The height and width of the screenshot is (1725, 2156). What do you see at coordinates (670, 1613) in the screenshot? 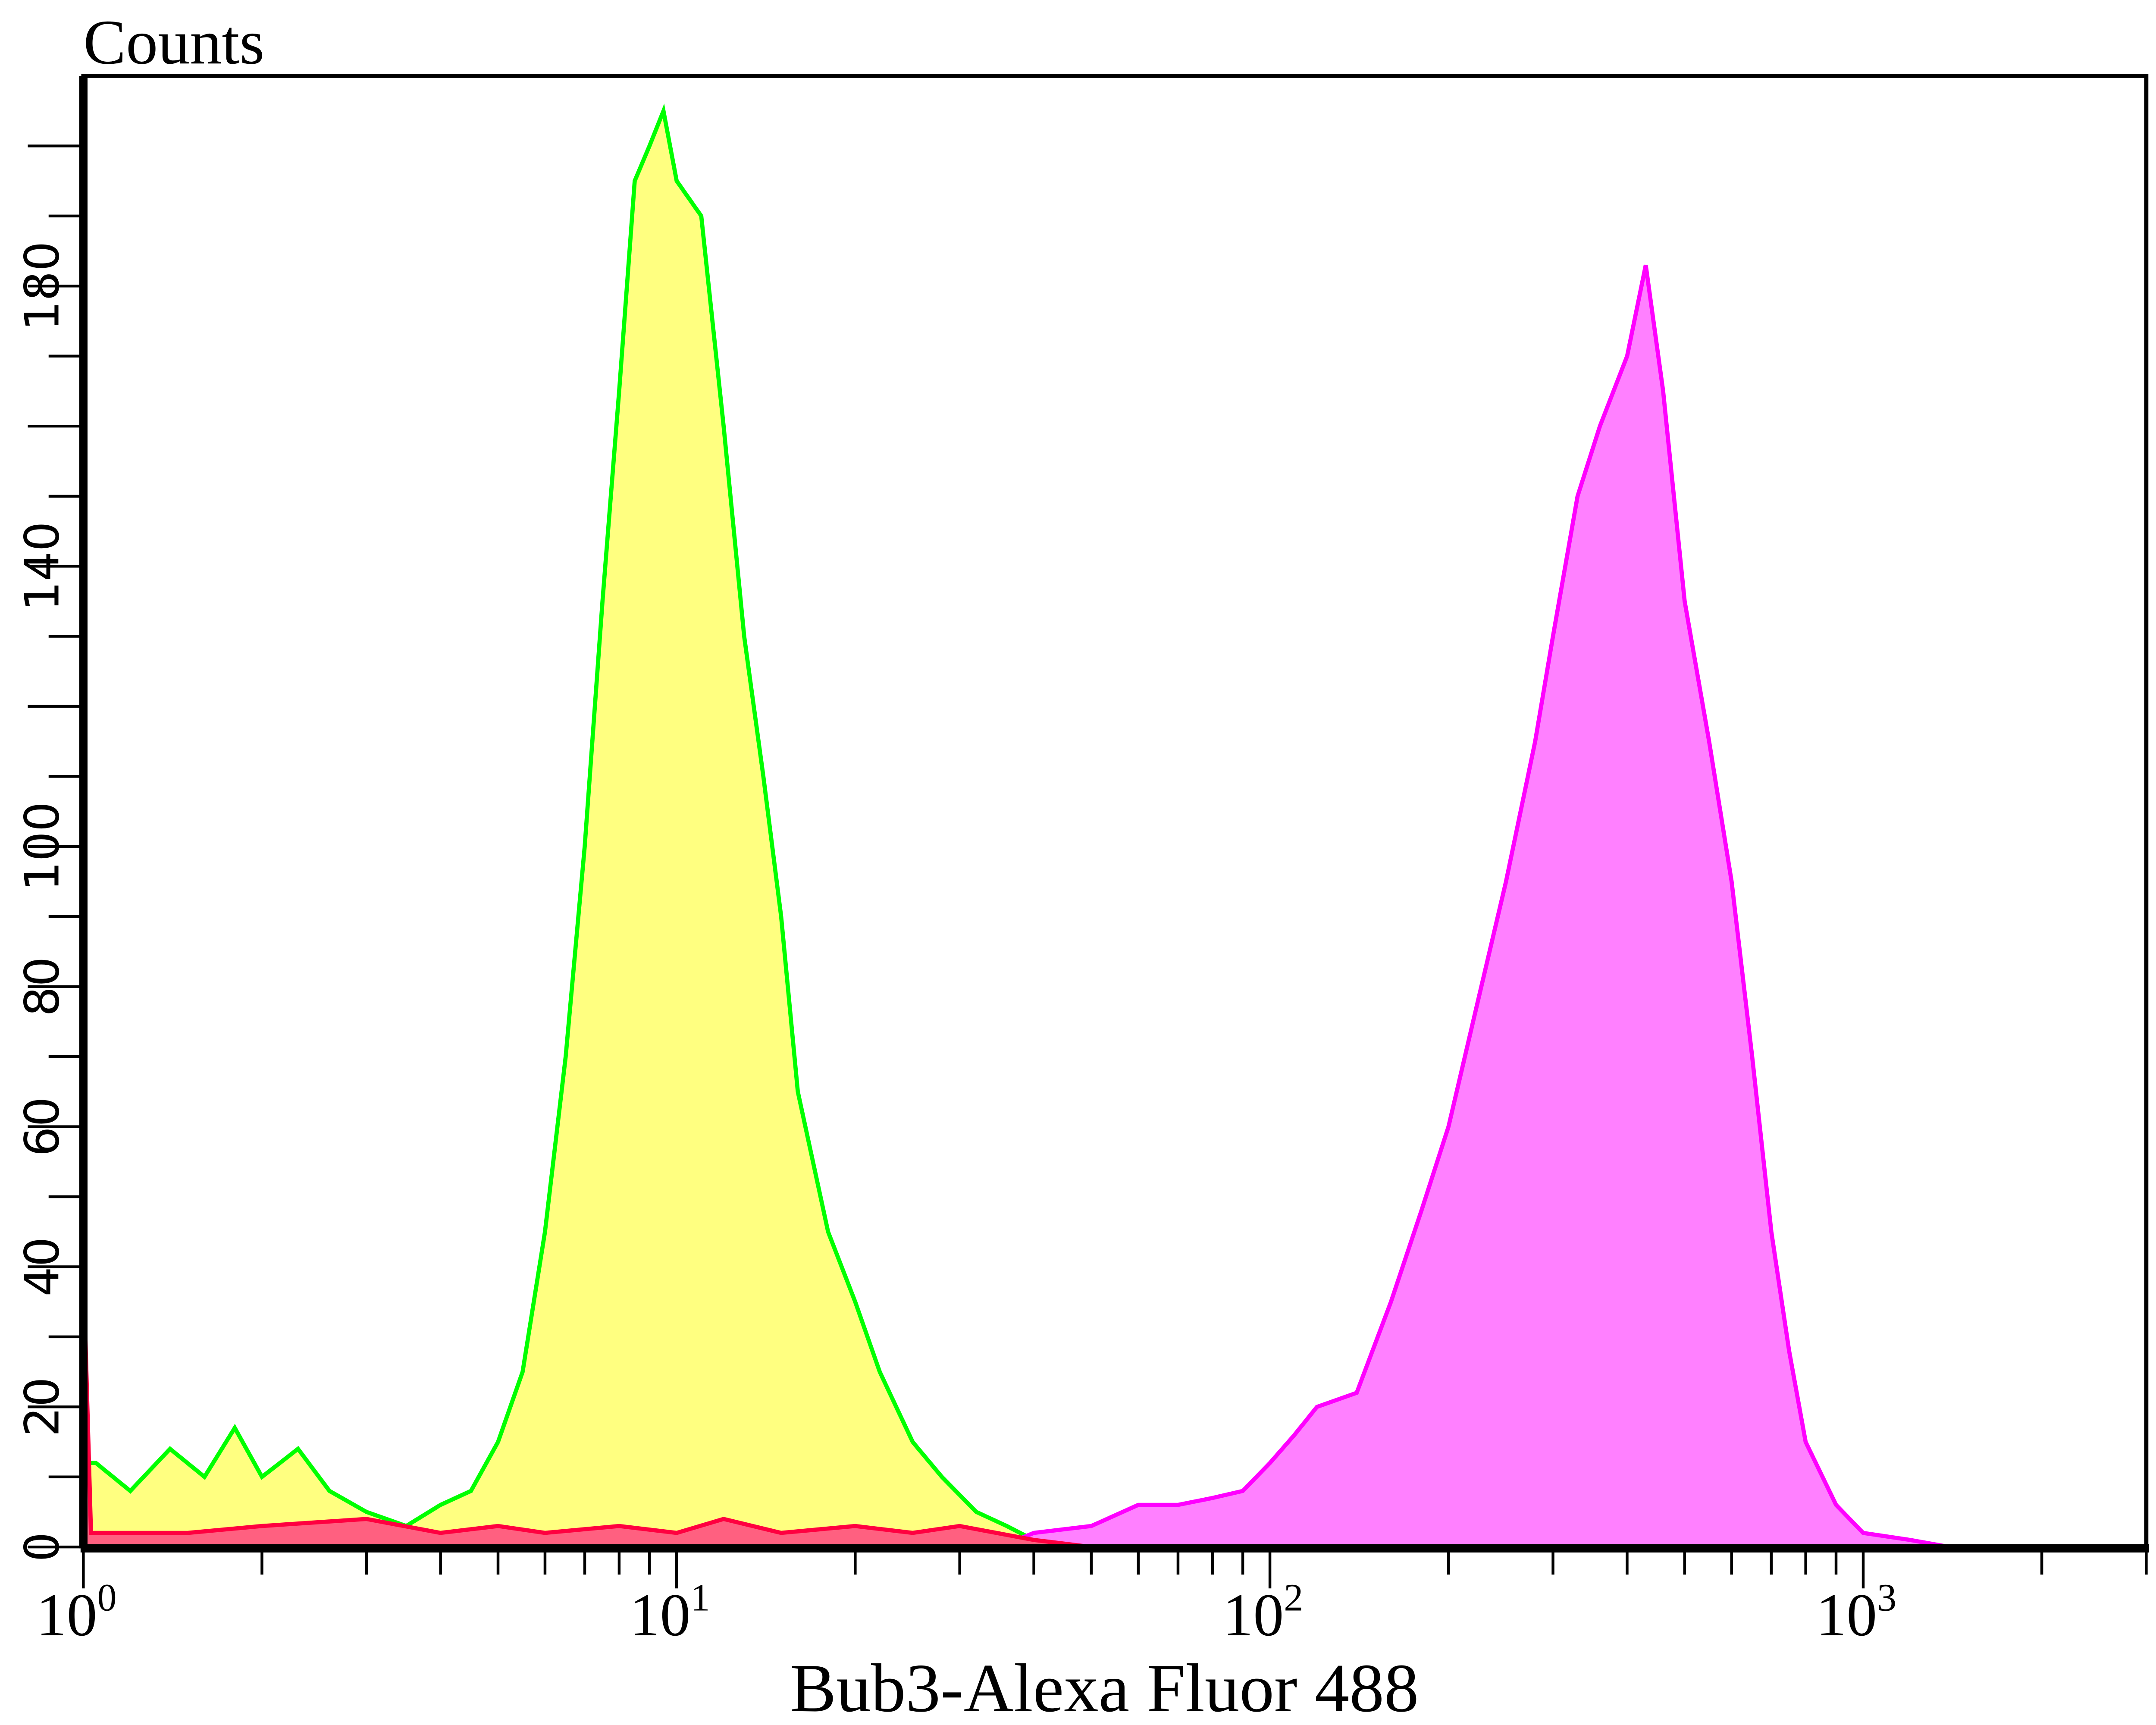
I see `x-tick-label: 10¹` at bounding box center [670, 1613].